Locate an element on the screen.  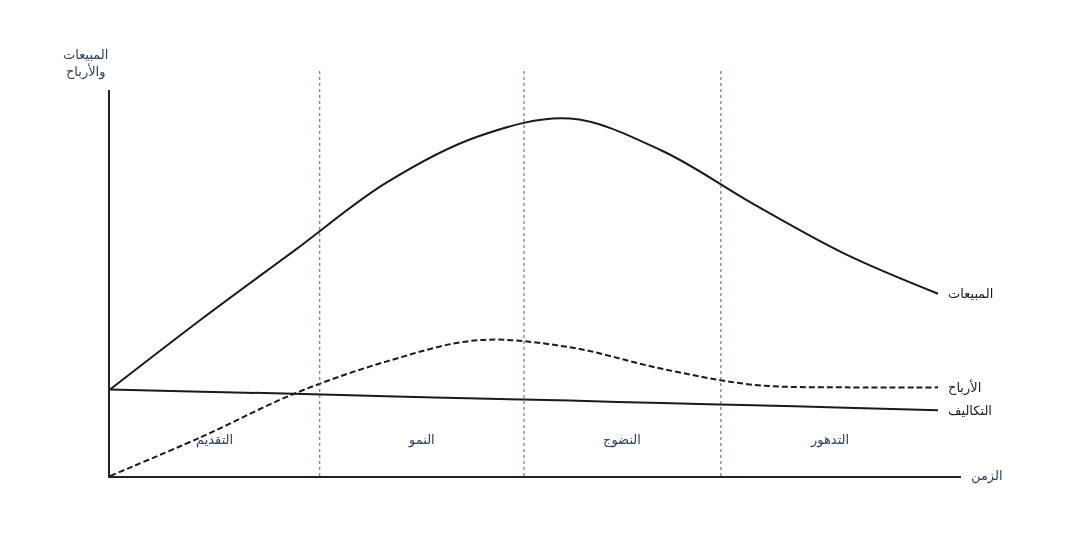
series-label: التكاليف is located at coordinates (970, 410).